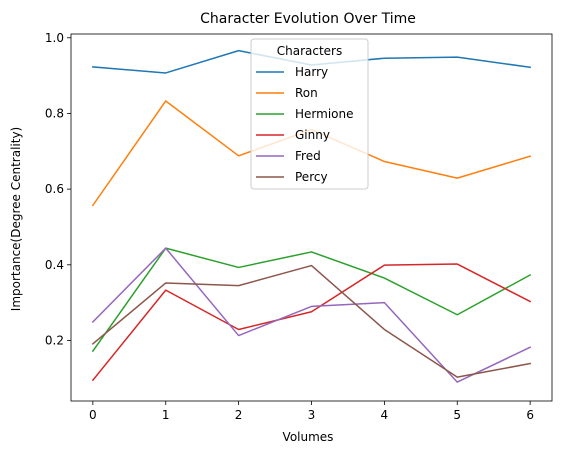 The height and width of the screenshot is (455, 567). What do you see at coordinates (166, 415) in the screenshot?
I see `x-tick-label: 1` at bounding box center [166, 415].